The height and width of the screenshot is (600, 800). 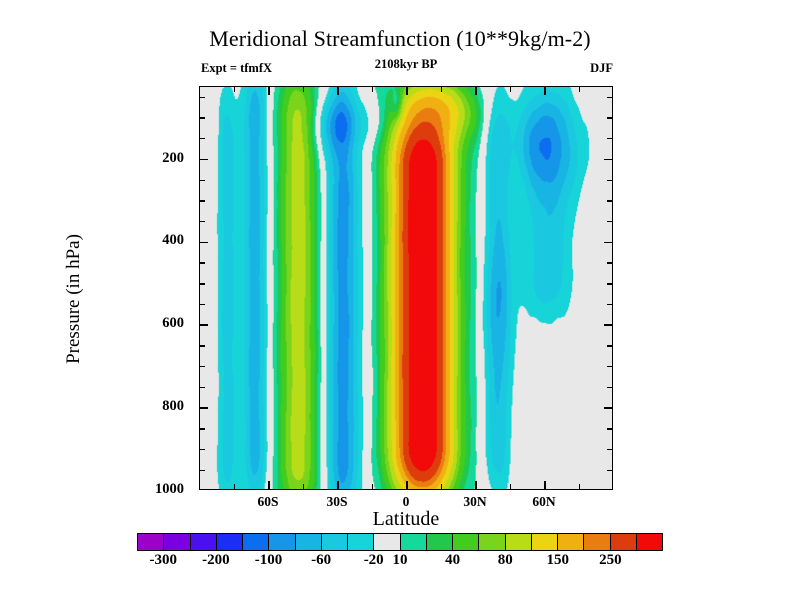 What do you see at coordinates (237, 68) in the screenshot?
I see `experiment-label: Expt = tfmfX` at bounding box center [237, 68].